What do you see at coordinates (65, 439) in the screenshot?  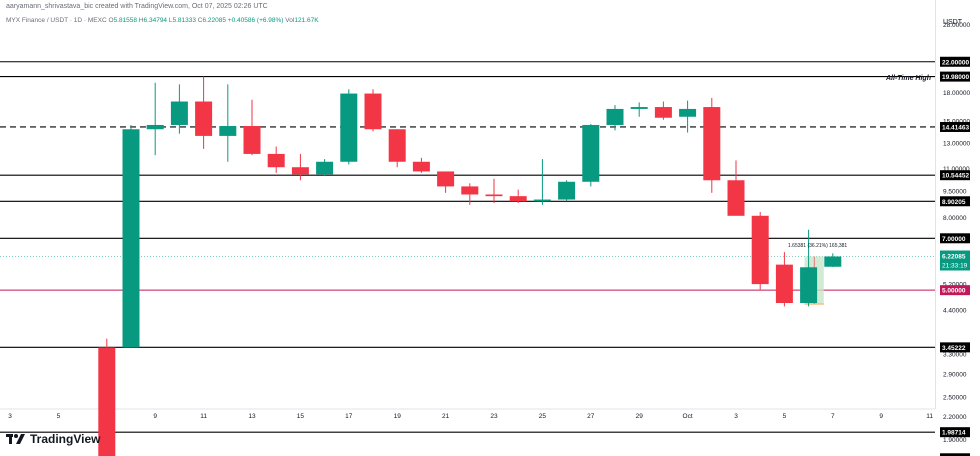 I see `tradingview-logo-text: TradingView` at bounding box center [65, 439].